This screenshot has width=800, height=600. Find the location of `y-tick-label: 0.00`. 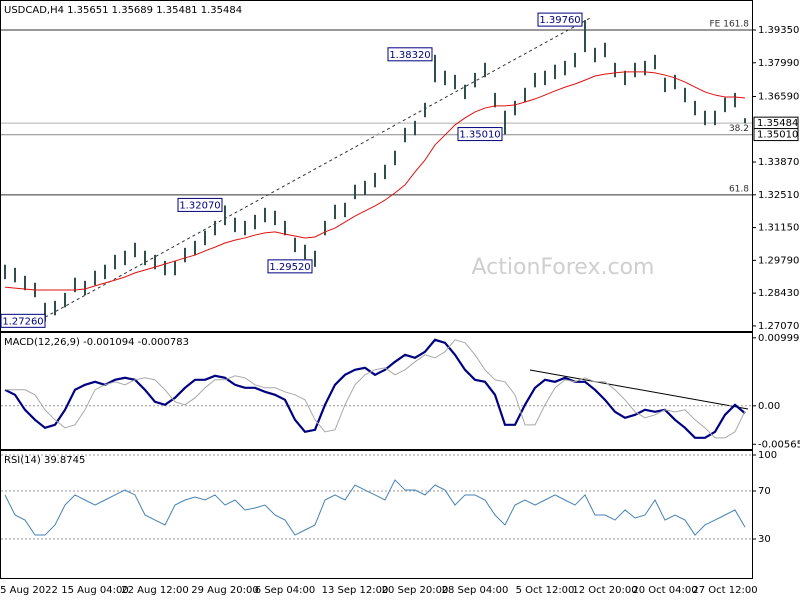

y-tick-label: 0.00 is located at coordinates (769, 406).